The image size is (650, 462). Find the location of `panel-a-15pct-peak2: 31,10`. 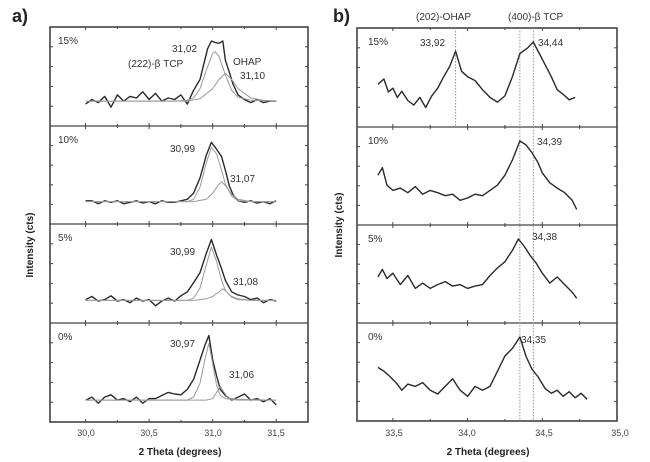

panel-a-15pct-peak2: 31,10 is located at coordinates (252, 76).